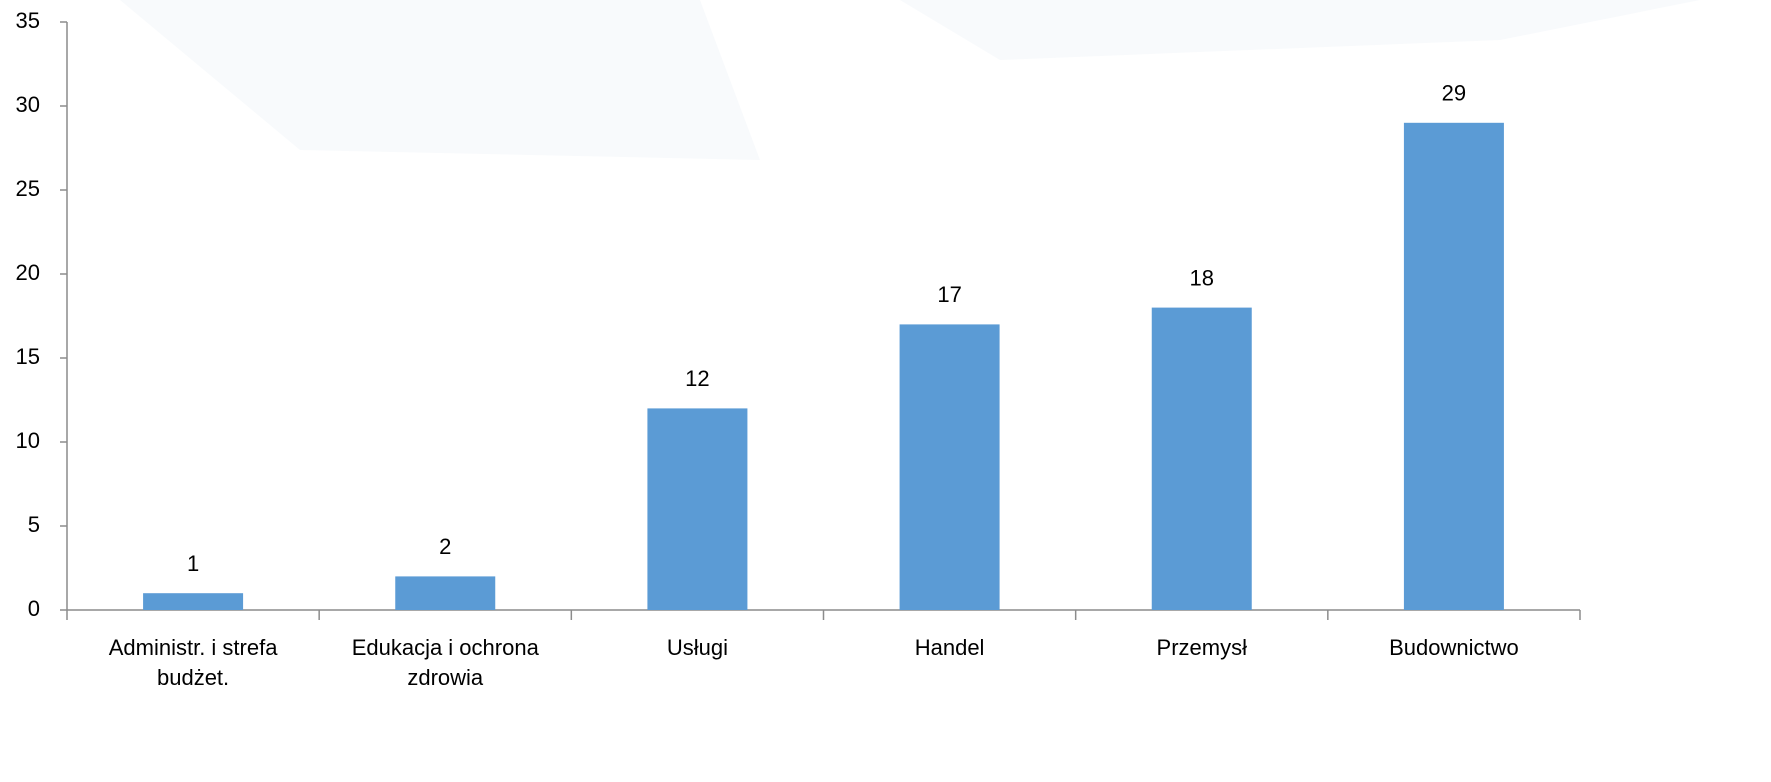 Image resolution: width=1771 pixels, height=782 pixels. What do you see at coordinates (697, 647) in the screenshot?
I see `x-tick-label: Usługi` at bounding box center [697, 647].